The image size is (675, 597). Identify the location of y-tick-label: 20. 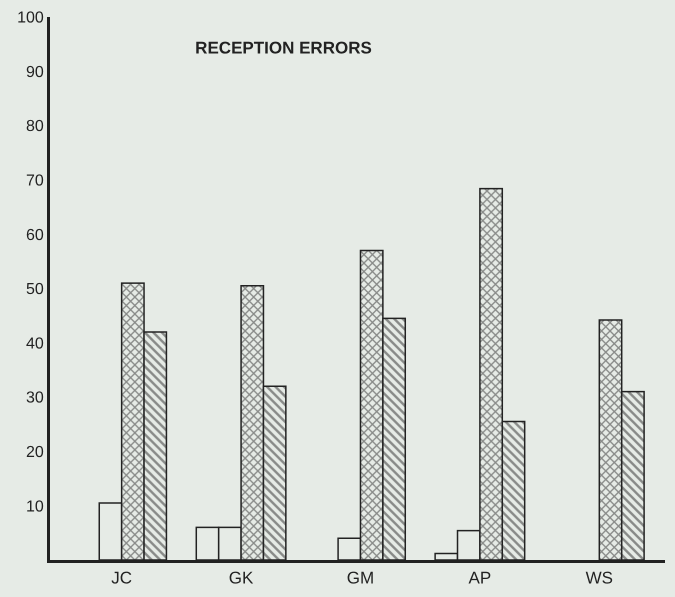
(35, 452).